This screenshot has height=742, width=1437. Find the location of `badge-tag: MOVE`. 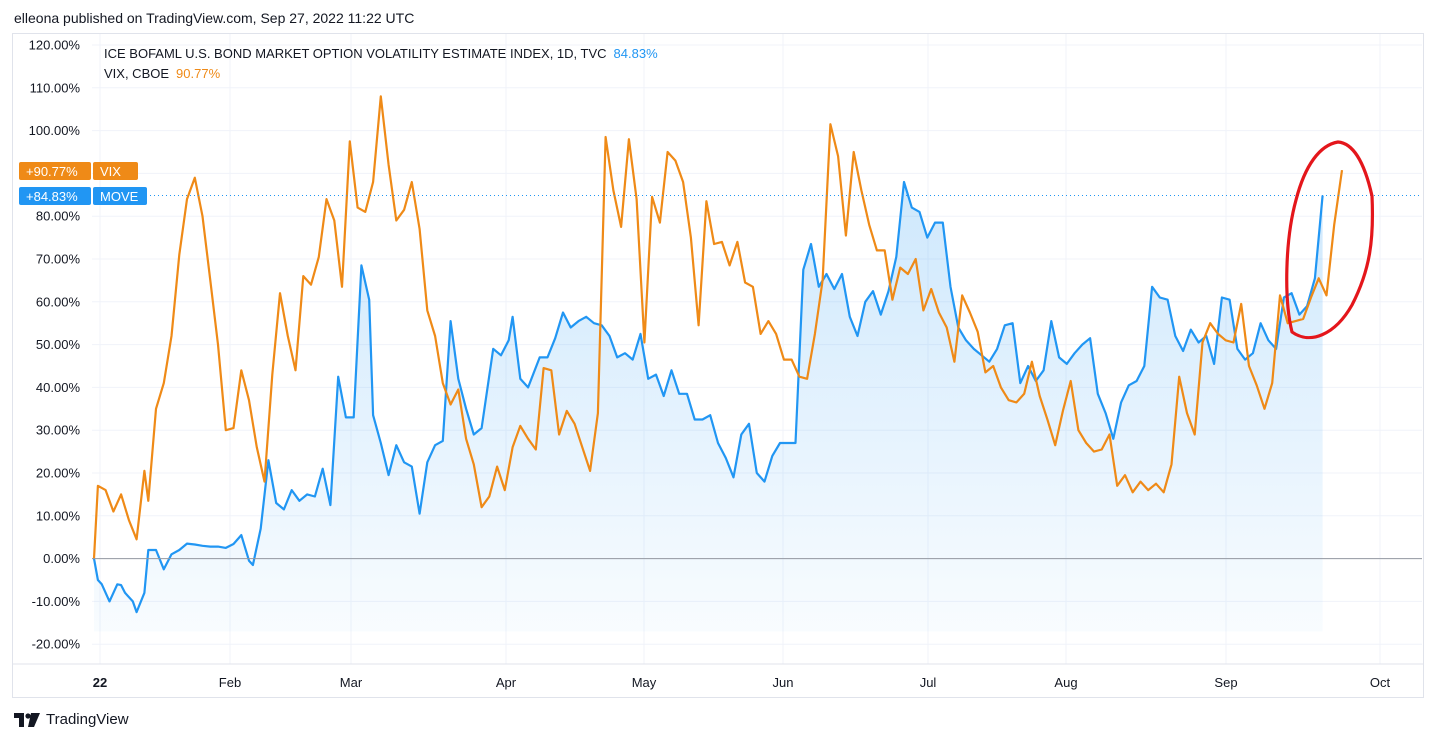

badge-tag: MOVE is located at coordinates (119, 196).